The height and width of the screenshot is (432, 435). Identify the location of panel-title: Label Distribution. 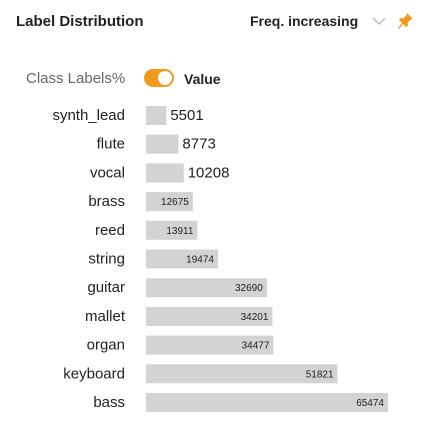
(80, 21).